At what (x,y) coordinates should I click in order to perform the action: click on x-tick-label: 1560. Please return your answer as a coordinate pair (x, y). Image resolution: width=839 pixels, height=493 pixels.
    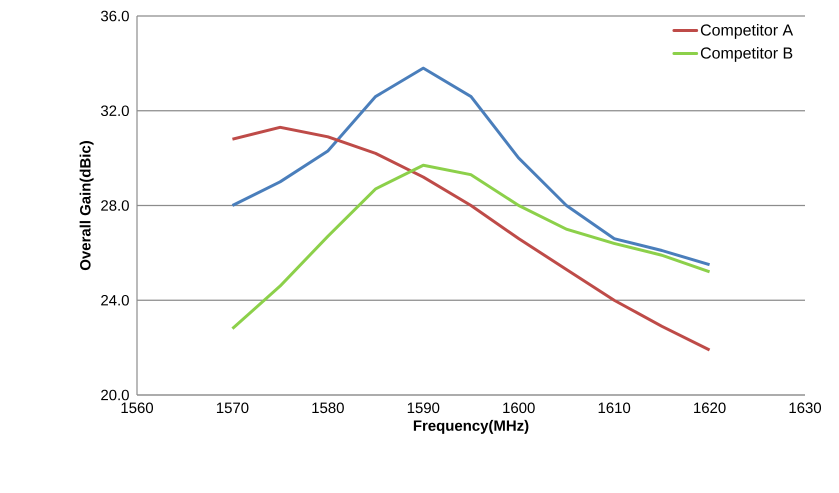
    Looking at the image, I should click on (138, 408).